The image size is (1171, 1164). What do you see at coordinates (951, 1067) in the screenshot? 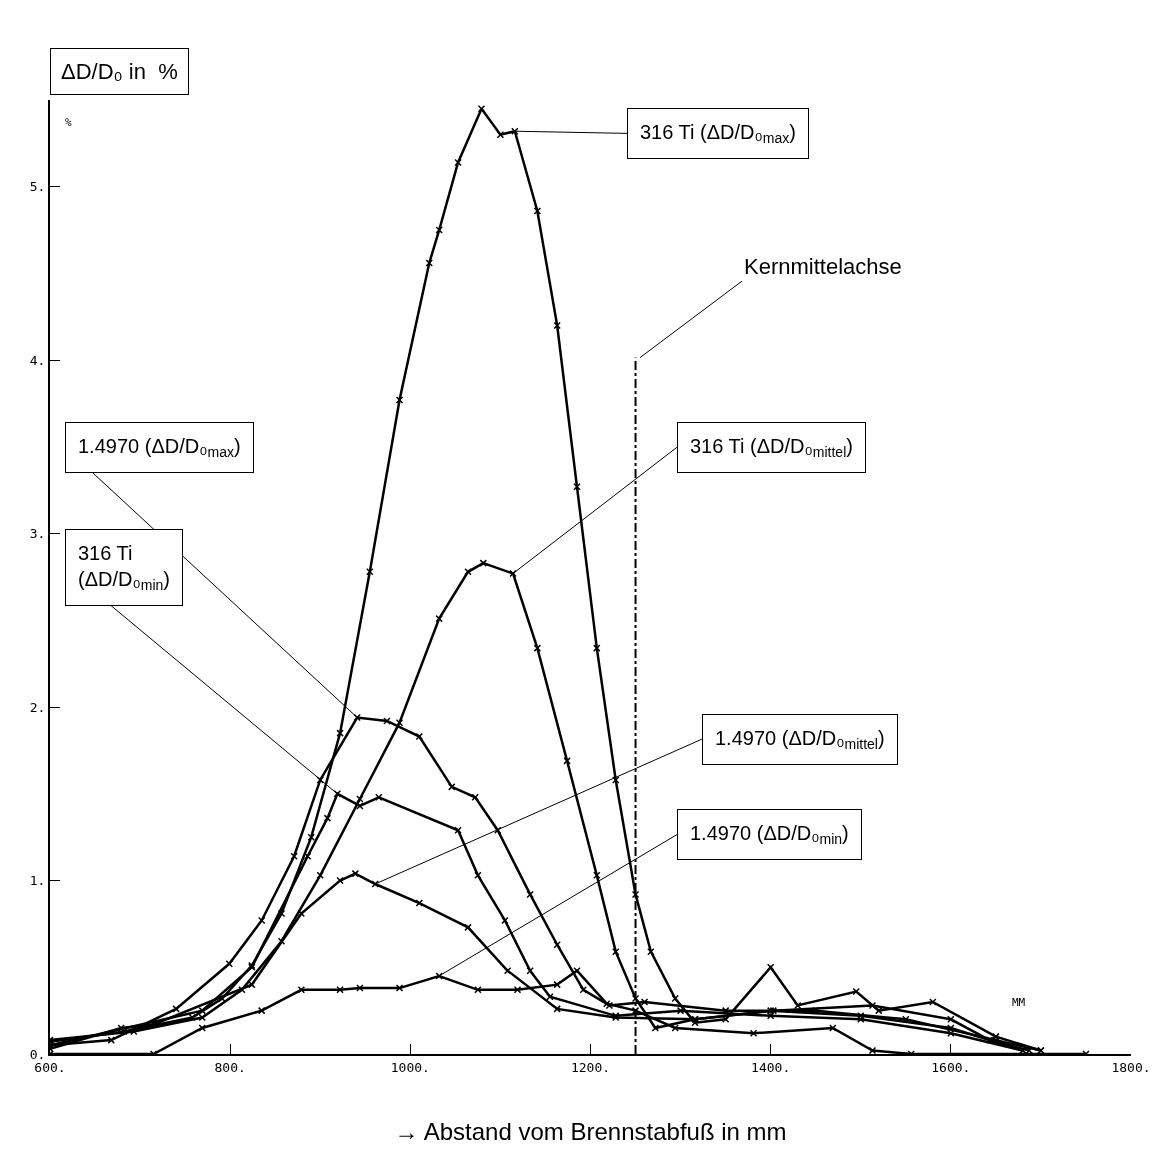
I see `x-tick-label: 1600.` at bounding box center [951, 1067].